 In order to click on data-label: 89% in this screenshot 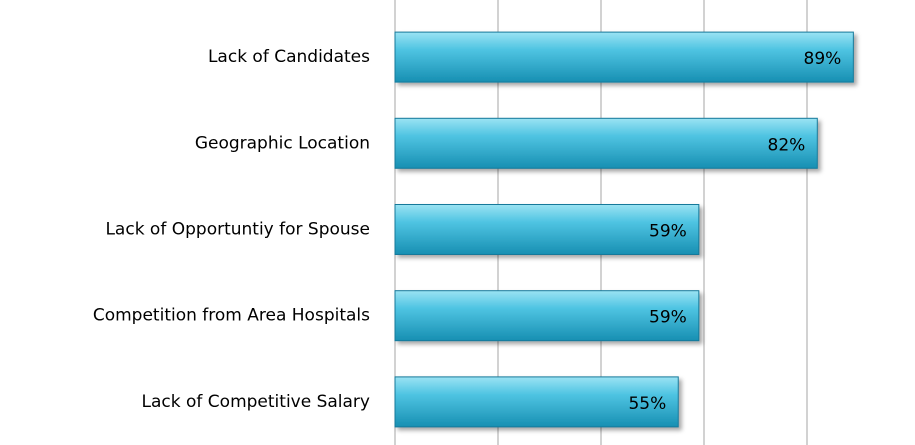, I will do `click(823, 59)`.